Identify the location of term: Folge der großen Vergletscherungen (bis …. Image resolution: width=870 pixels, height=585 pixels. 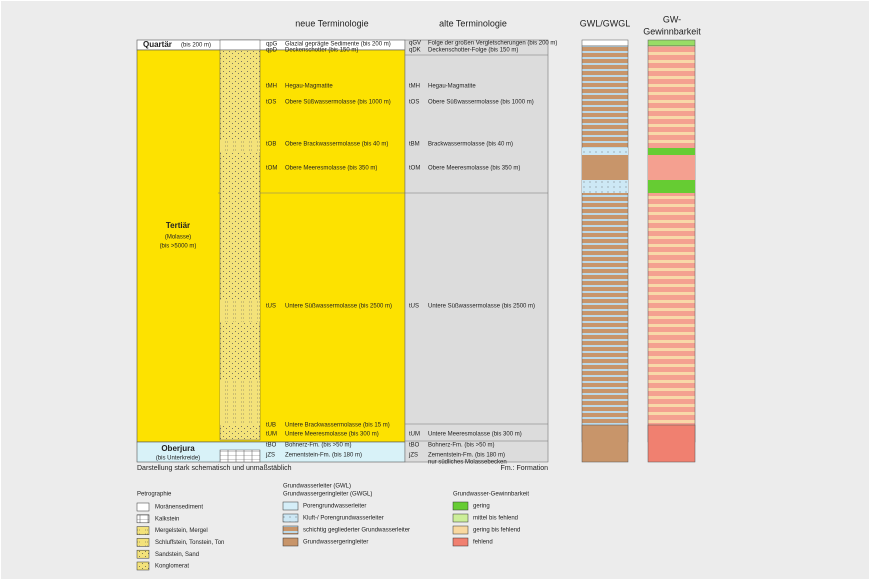
(492, 44).